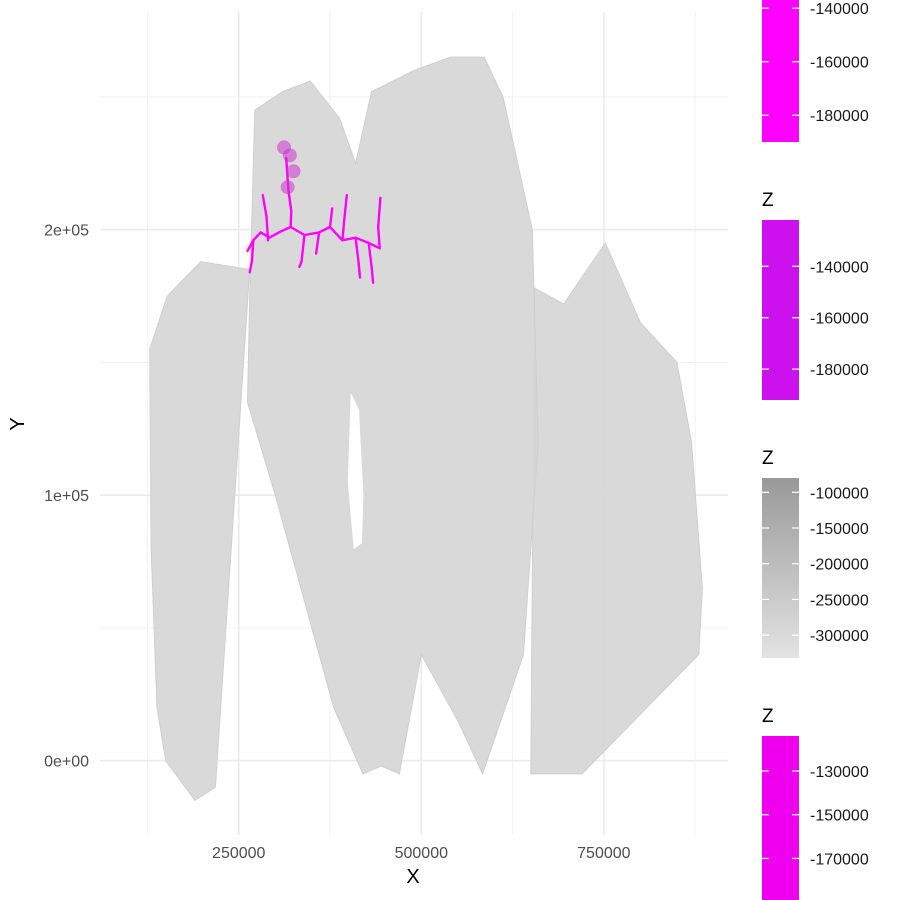  I want to click on y-tick-label: 2e+05, so click(66, 231).